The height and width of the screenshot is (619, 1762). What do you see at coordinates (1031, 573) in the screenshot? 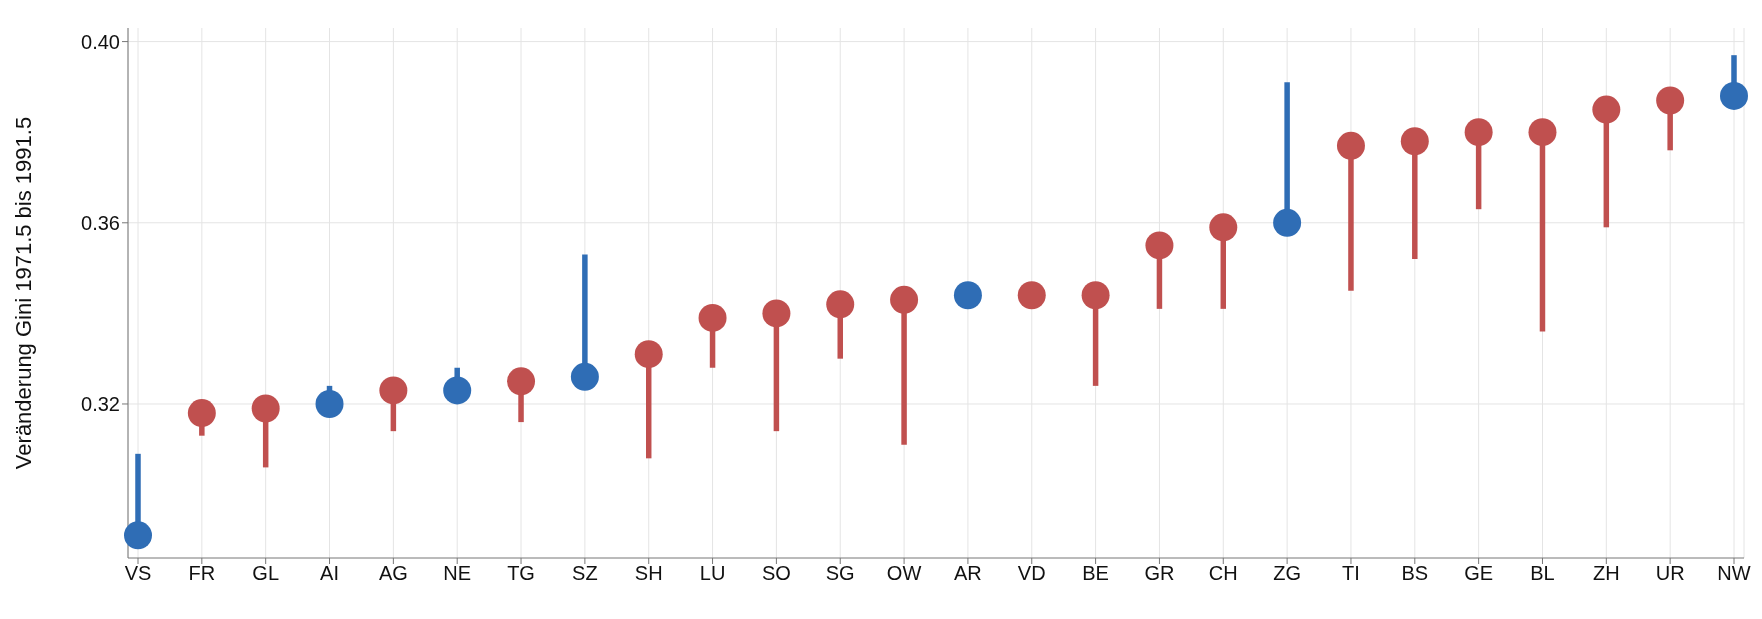
I see `x-tick-label: VD` at bounding box center [1031, 573].